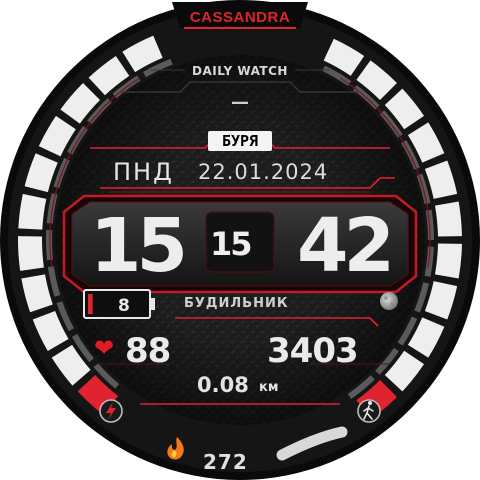  I want to click on seconds-box, so click(240, 242).